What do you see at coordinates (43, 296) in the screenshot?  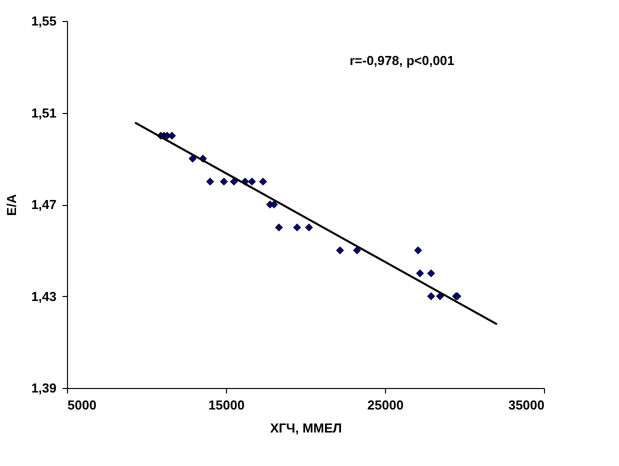 I see `y-tick-label: 1,43` at bounding box center [43, 296].